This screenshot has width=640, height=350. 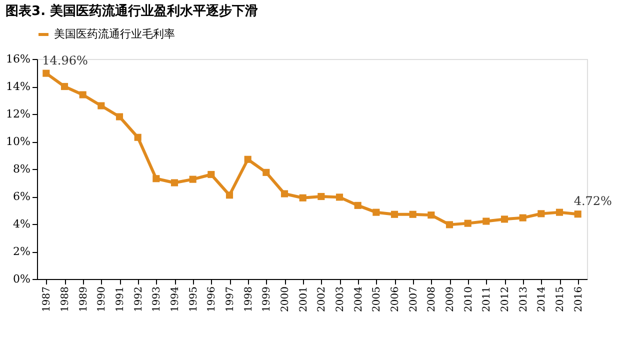 I want to click on y-tick-label: 16%, so click(x=18, y=59).